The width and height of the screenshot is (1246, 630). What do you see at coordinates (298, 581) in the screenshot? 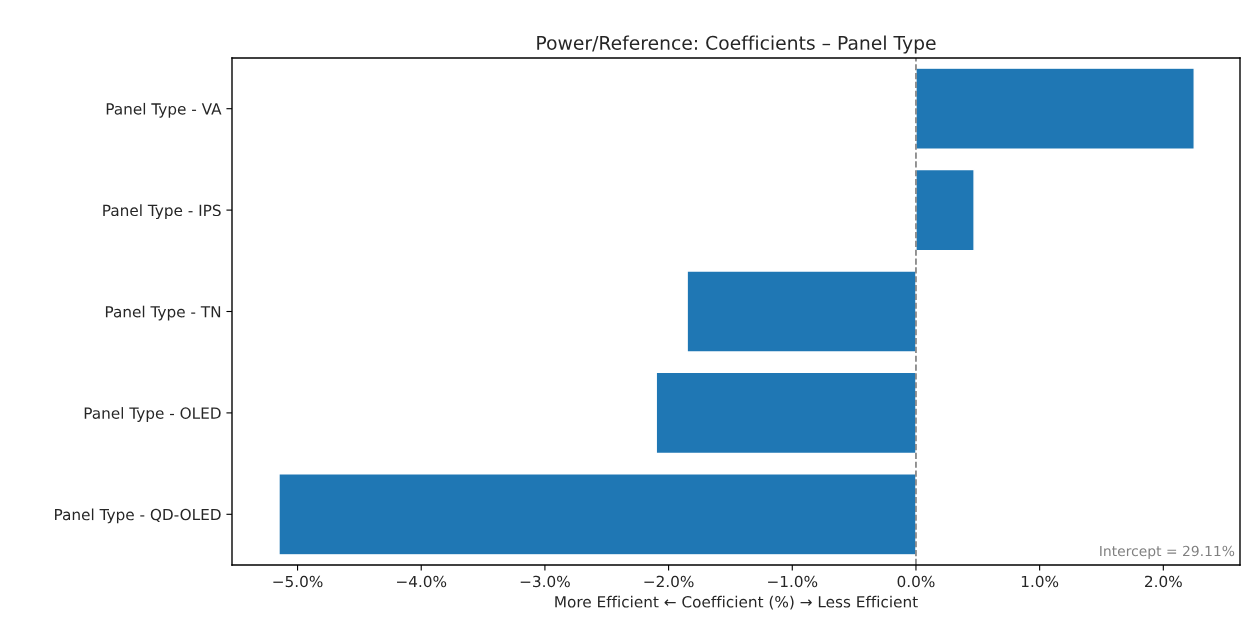
I see `x-tick-label: −5.0%` at bounding box center [298, 581].